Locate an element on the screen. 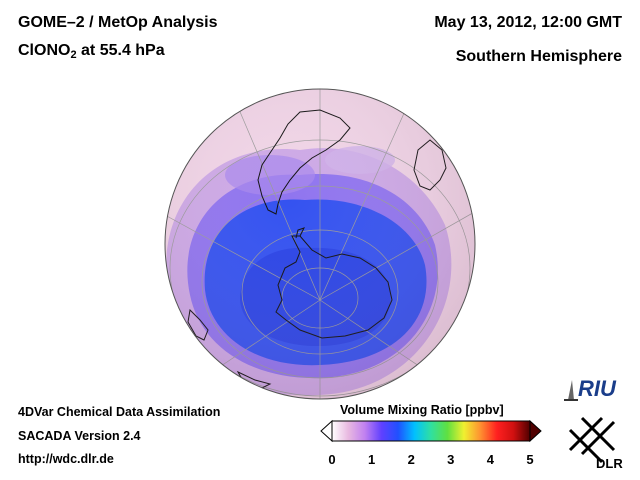  source-url: http://wdc.dlr.de is located at coordinates (66, 459).